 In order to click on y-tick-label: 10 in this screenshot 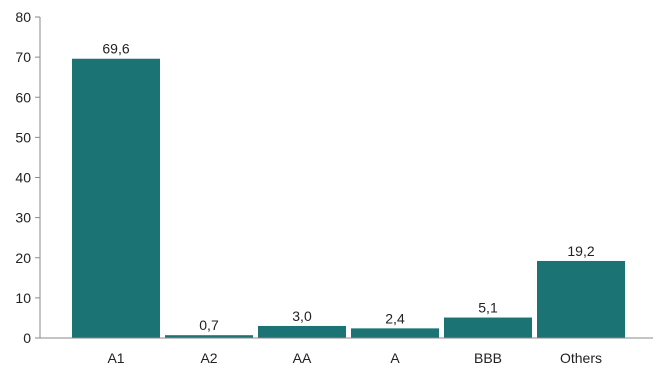, I will do `click(23, 298)`.